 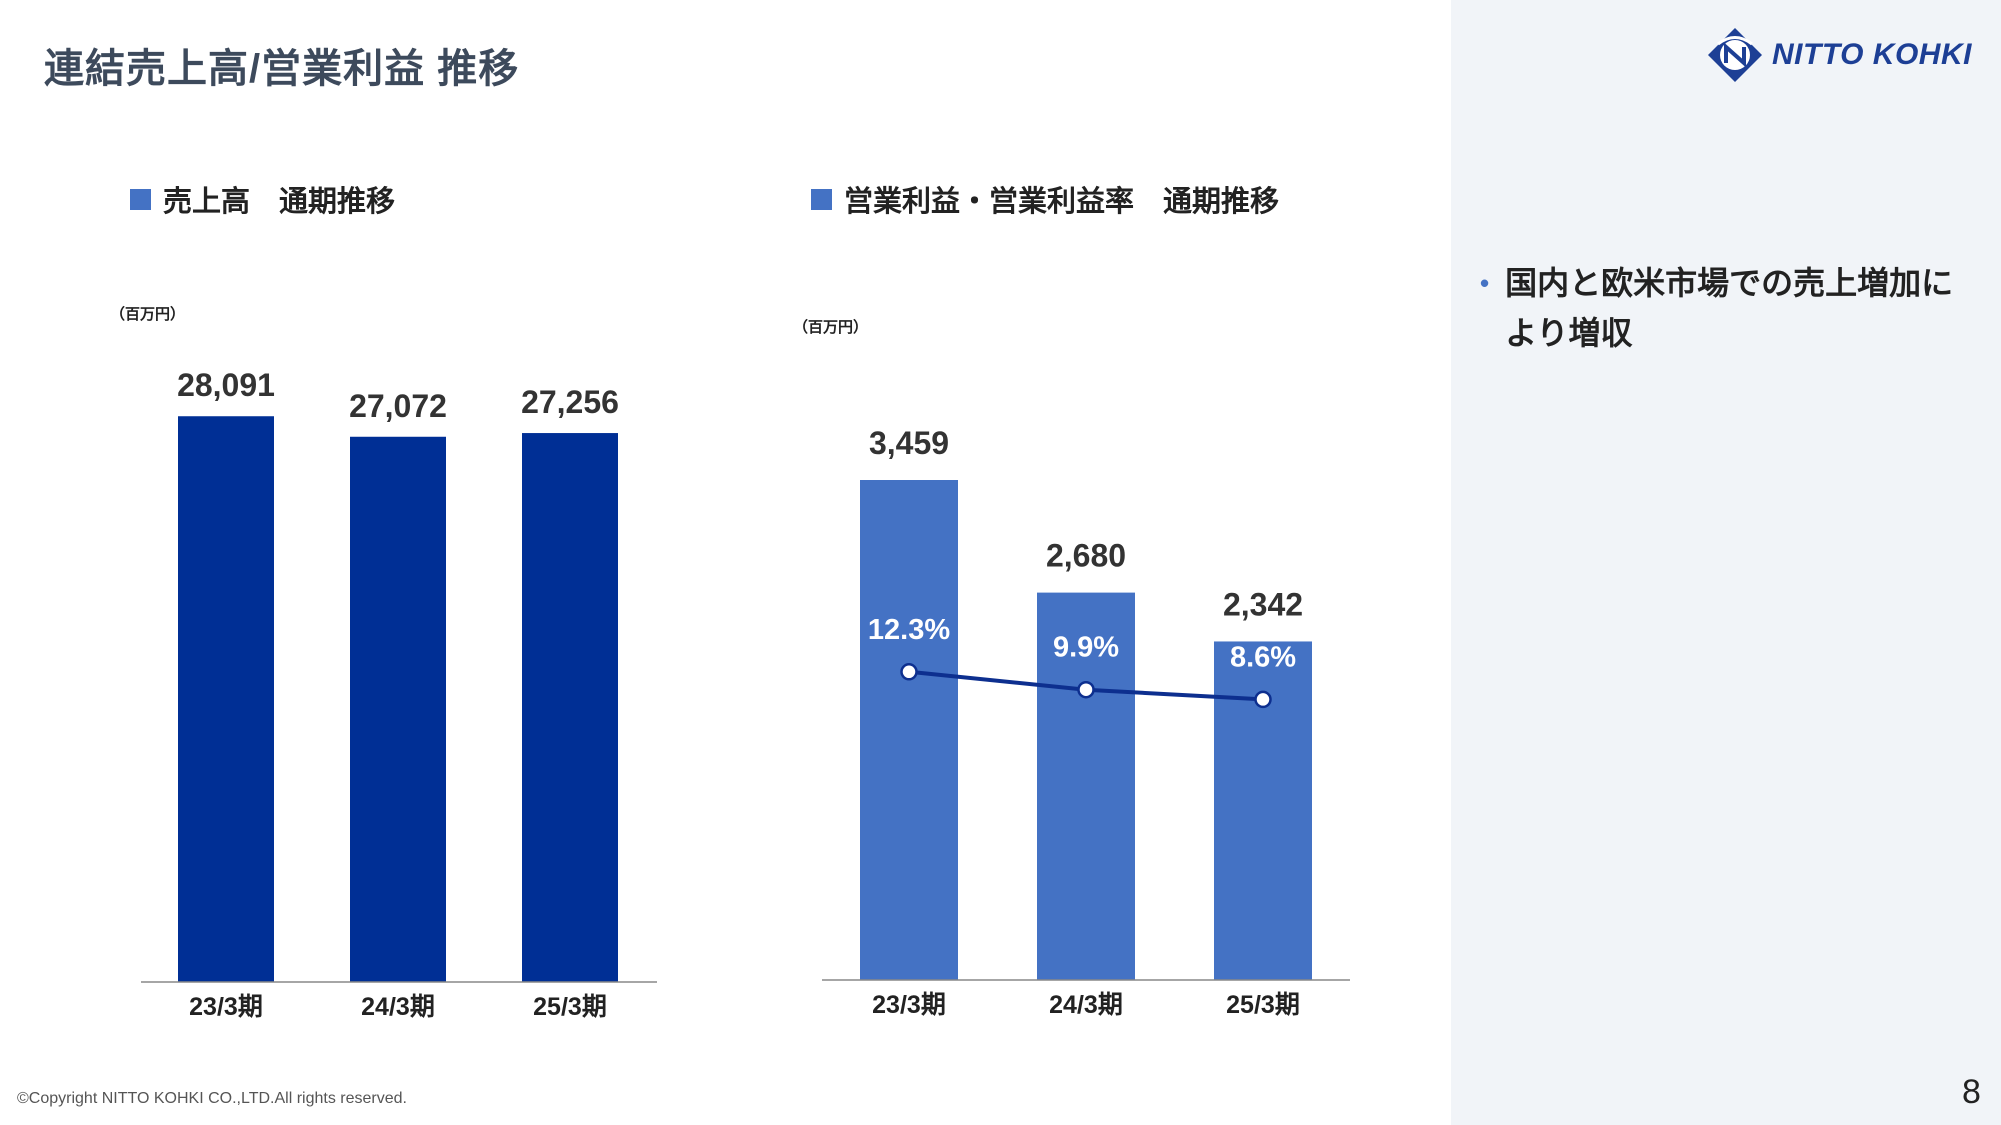 I want to click on company-logo: NITTO KOHKI, so click(x=1839, y=55).